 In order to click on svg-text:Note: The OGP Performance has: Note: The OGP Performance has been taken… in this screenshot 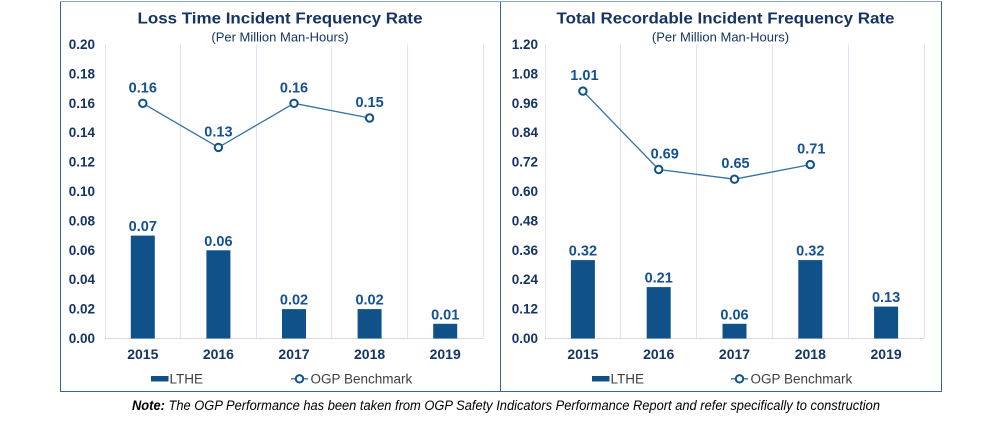, I will do `click(506, 405)`.